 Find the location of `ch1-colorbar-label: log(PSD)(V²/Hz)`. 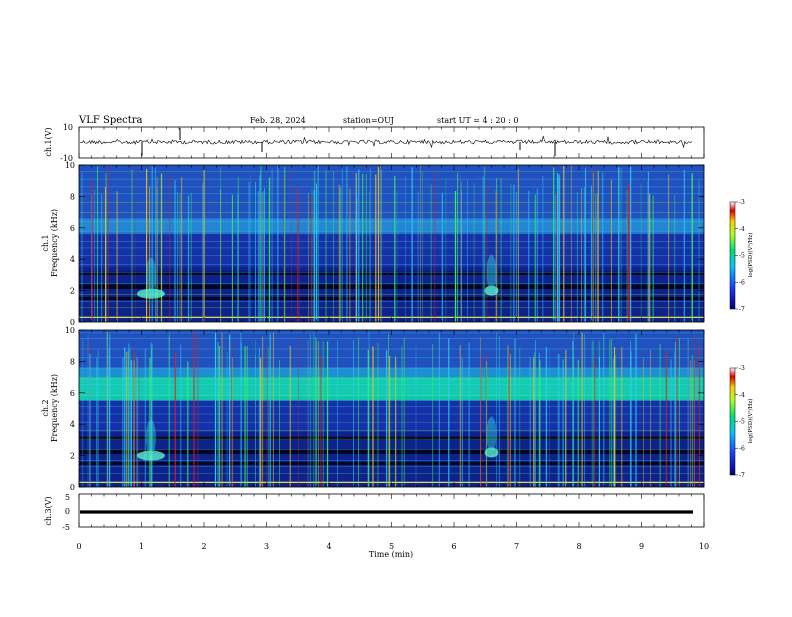

ch1-colorbar-label: log(PSD)(V²/Hz) is located at coordinates (750, 255).